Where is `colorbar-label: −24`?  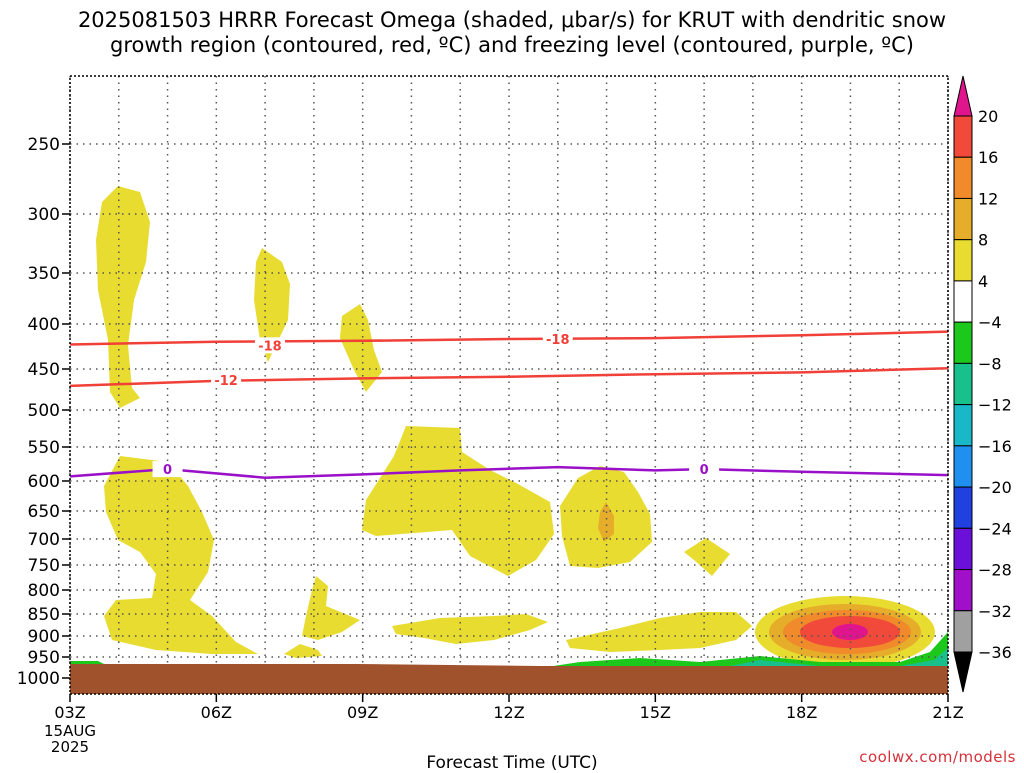 colorbar-label: −24 is located at coordinates (995, 528).